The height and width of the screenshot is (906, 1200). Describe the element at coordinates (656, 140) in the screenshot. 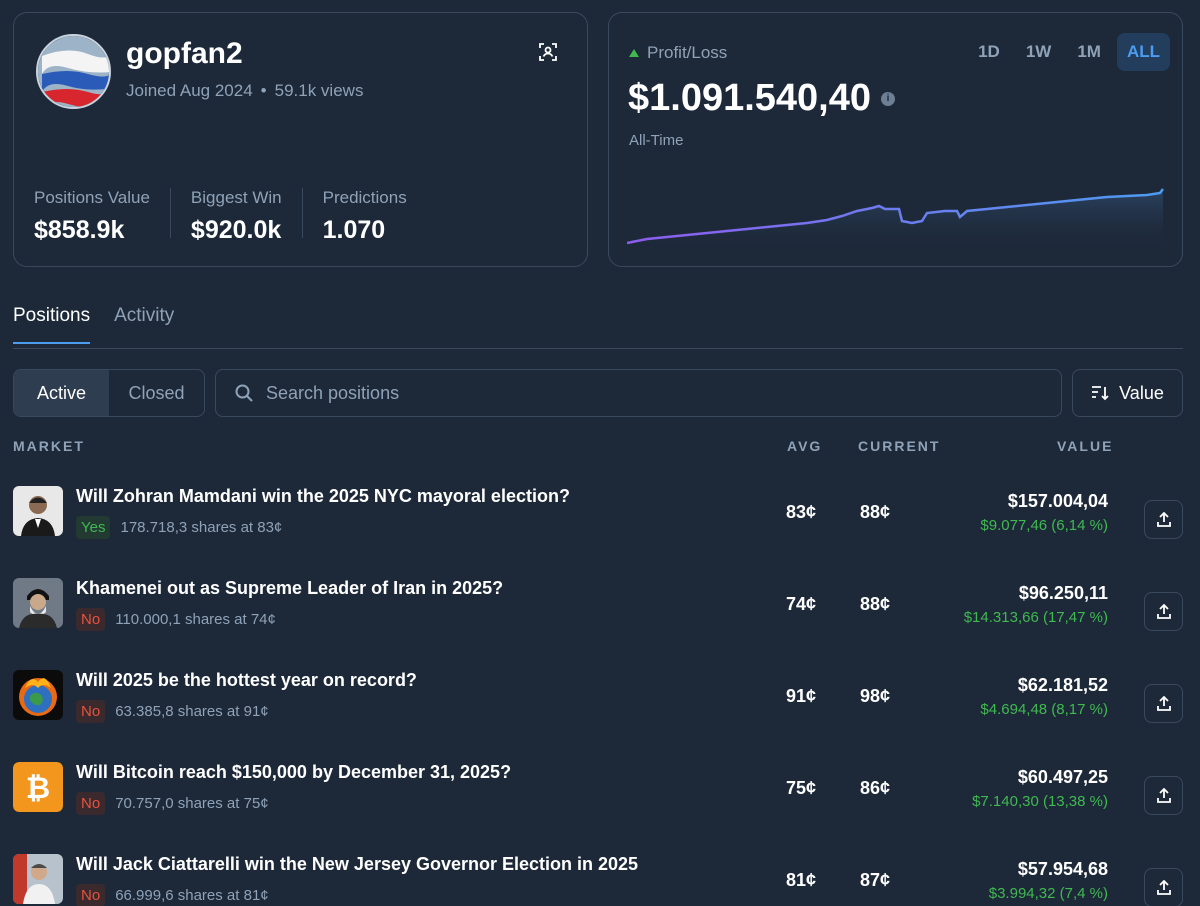

I see `pnl-period: All-Time` at that location.